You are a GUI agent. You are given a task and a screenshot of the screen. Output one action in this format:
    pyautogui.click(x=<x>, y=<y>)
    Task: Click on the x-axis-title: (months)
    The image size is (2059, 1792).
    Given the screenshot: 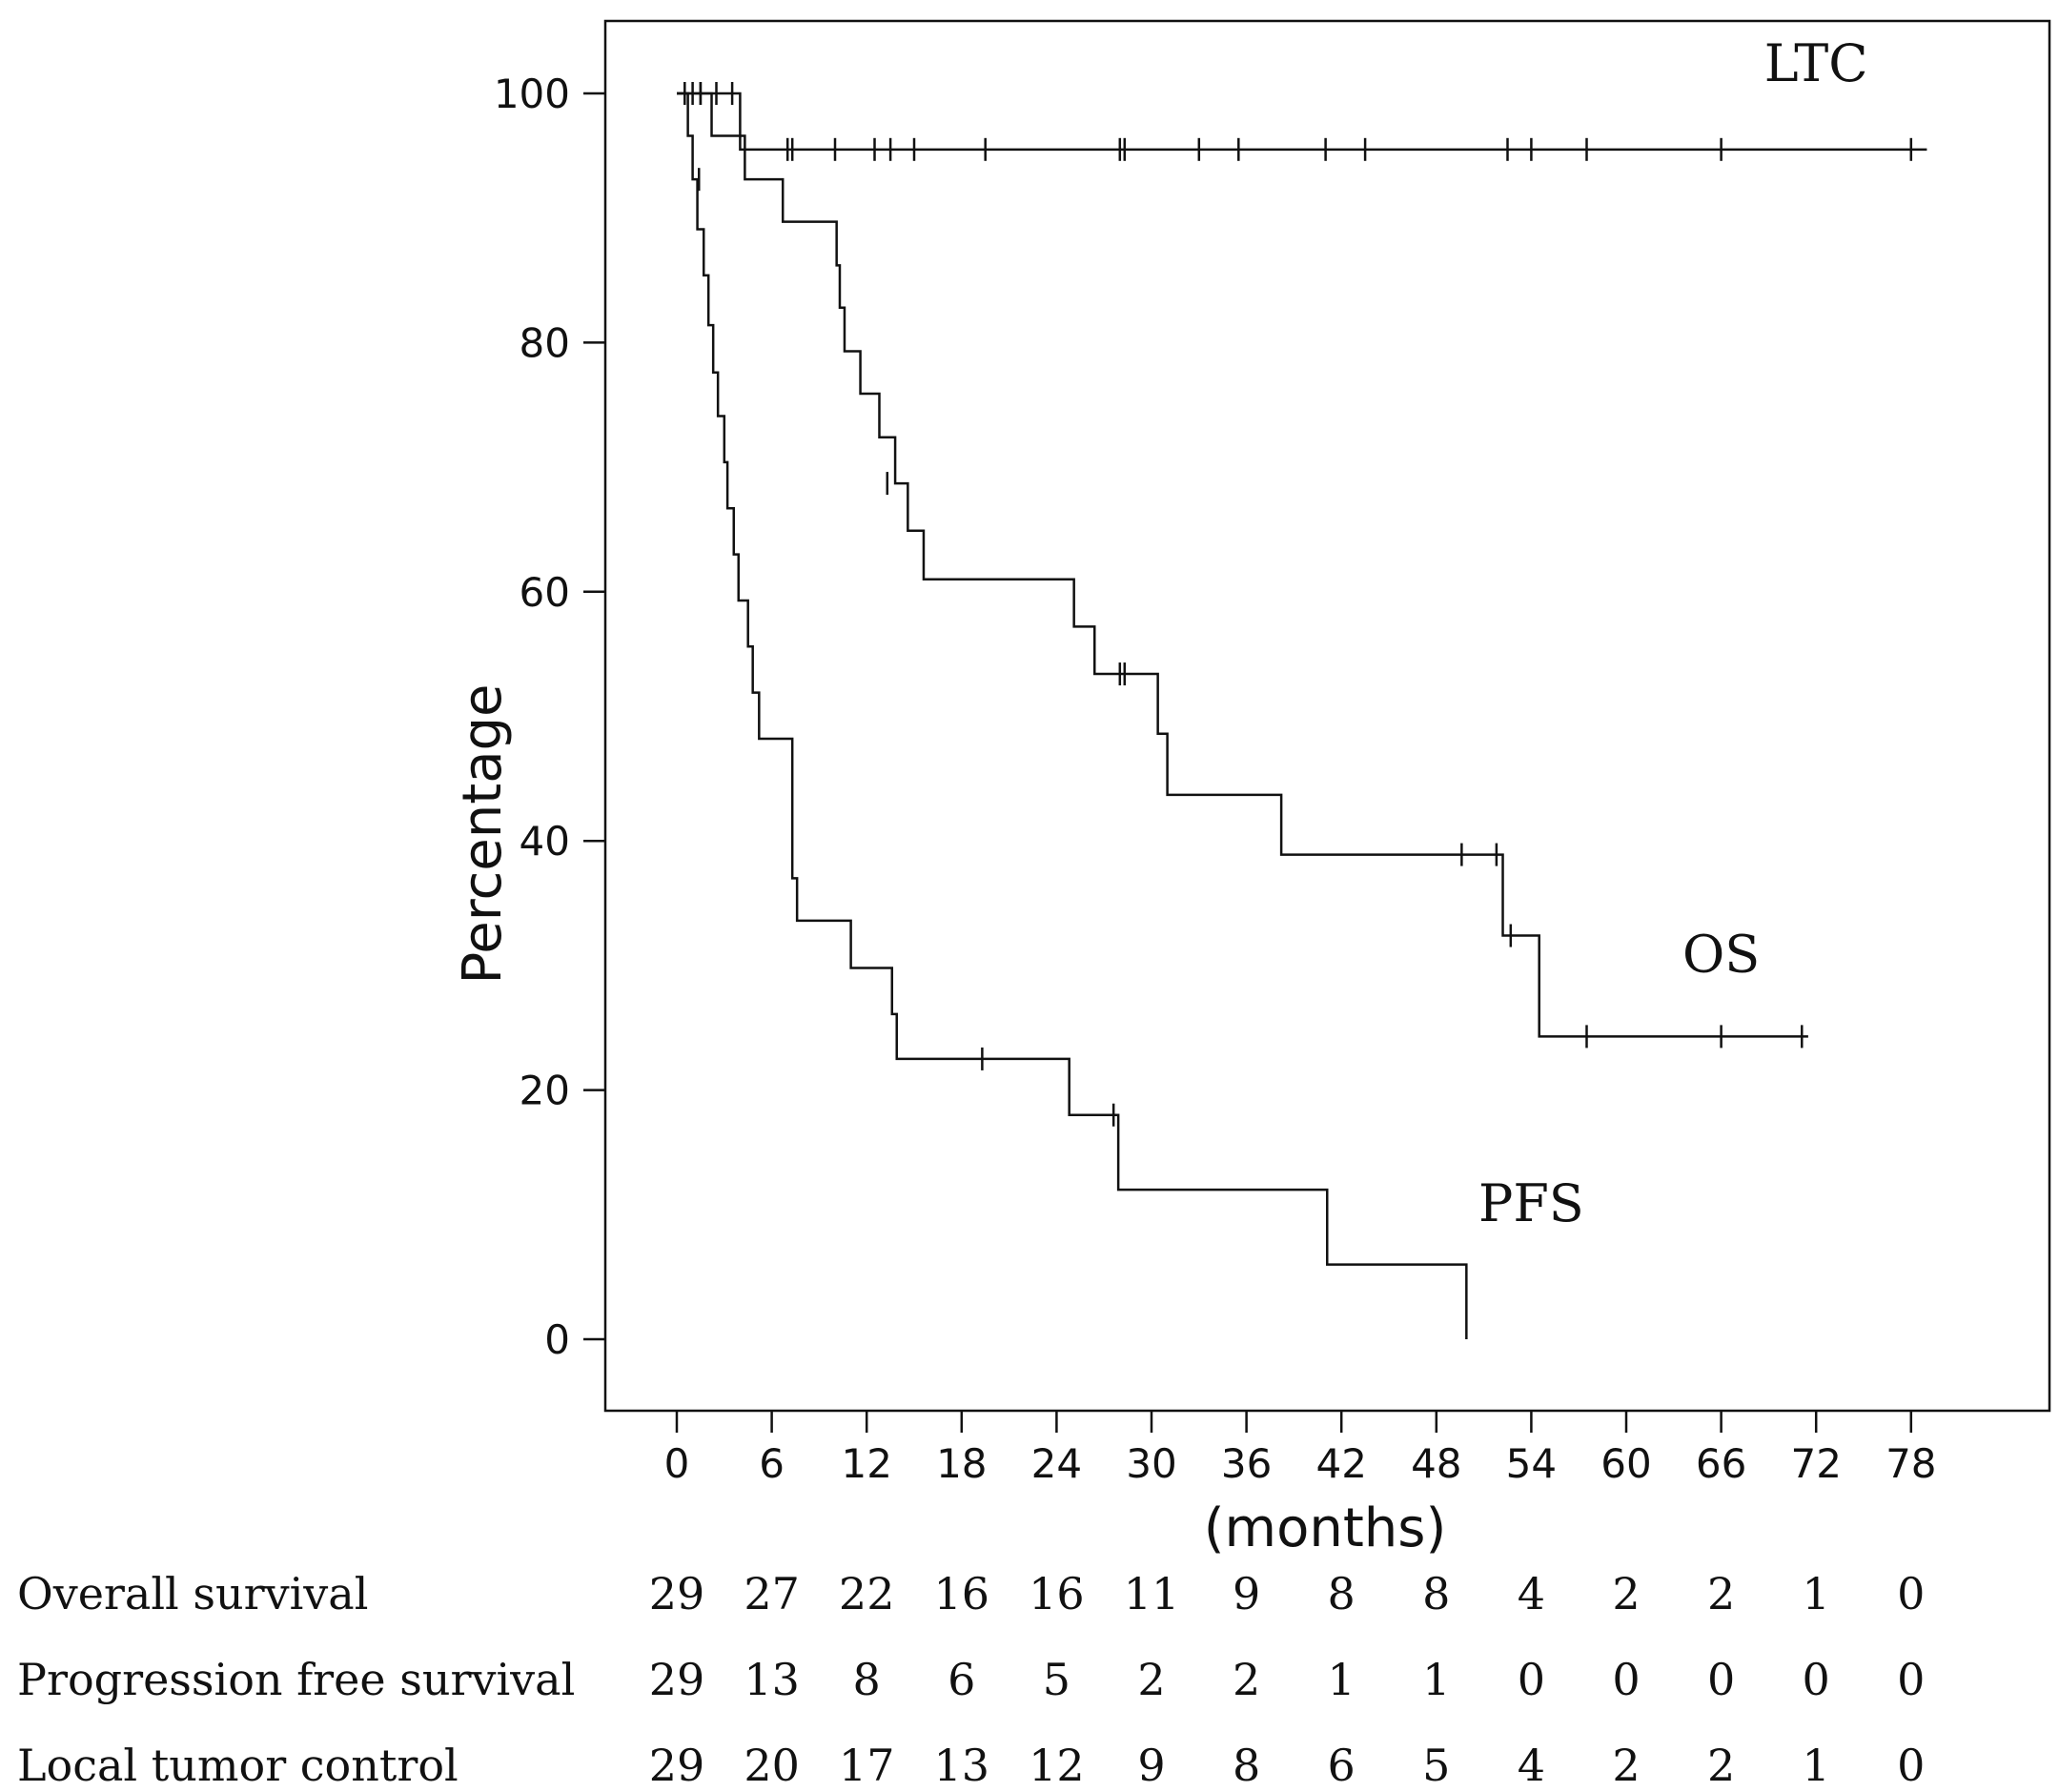 What is the action you would take?
    pyautogui.click(x=1325, y=1528)
    